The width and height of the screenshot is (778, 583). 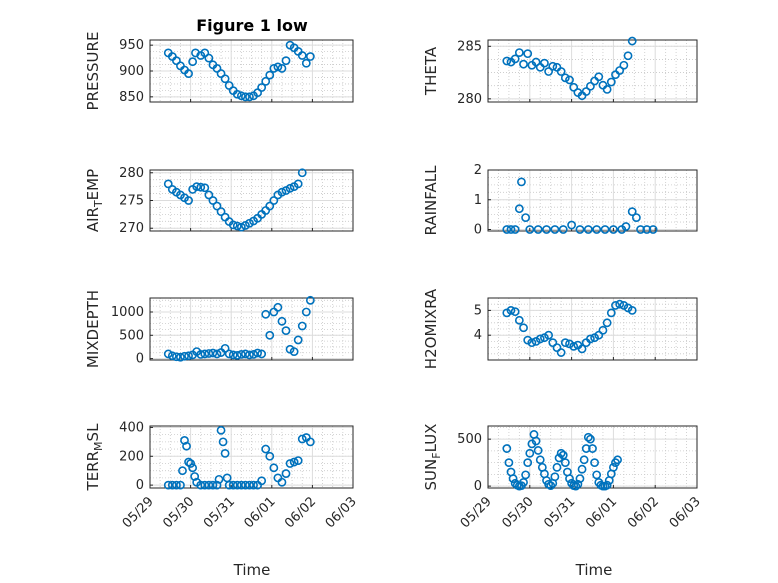 I want to click on y-tick-label: 400, so click(x=131, y=427).